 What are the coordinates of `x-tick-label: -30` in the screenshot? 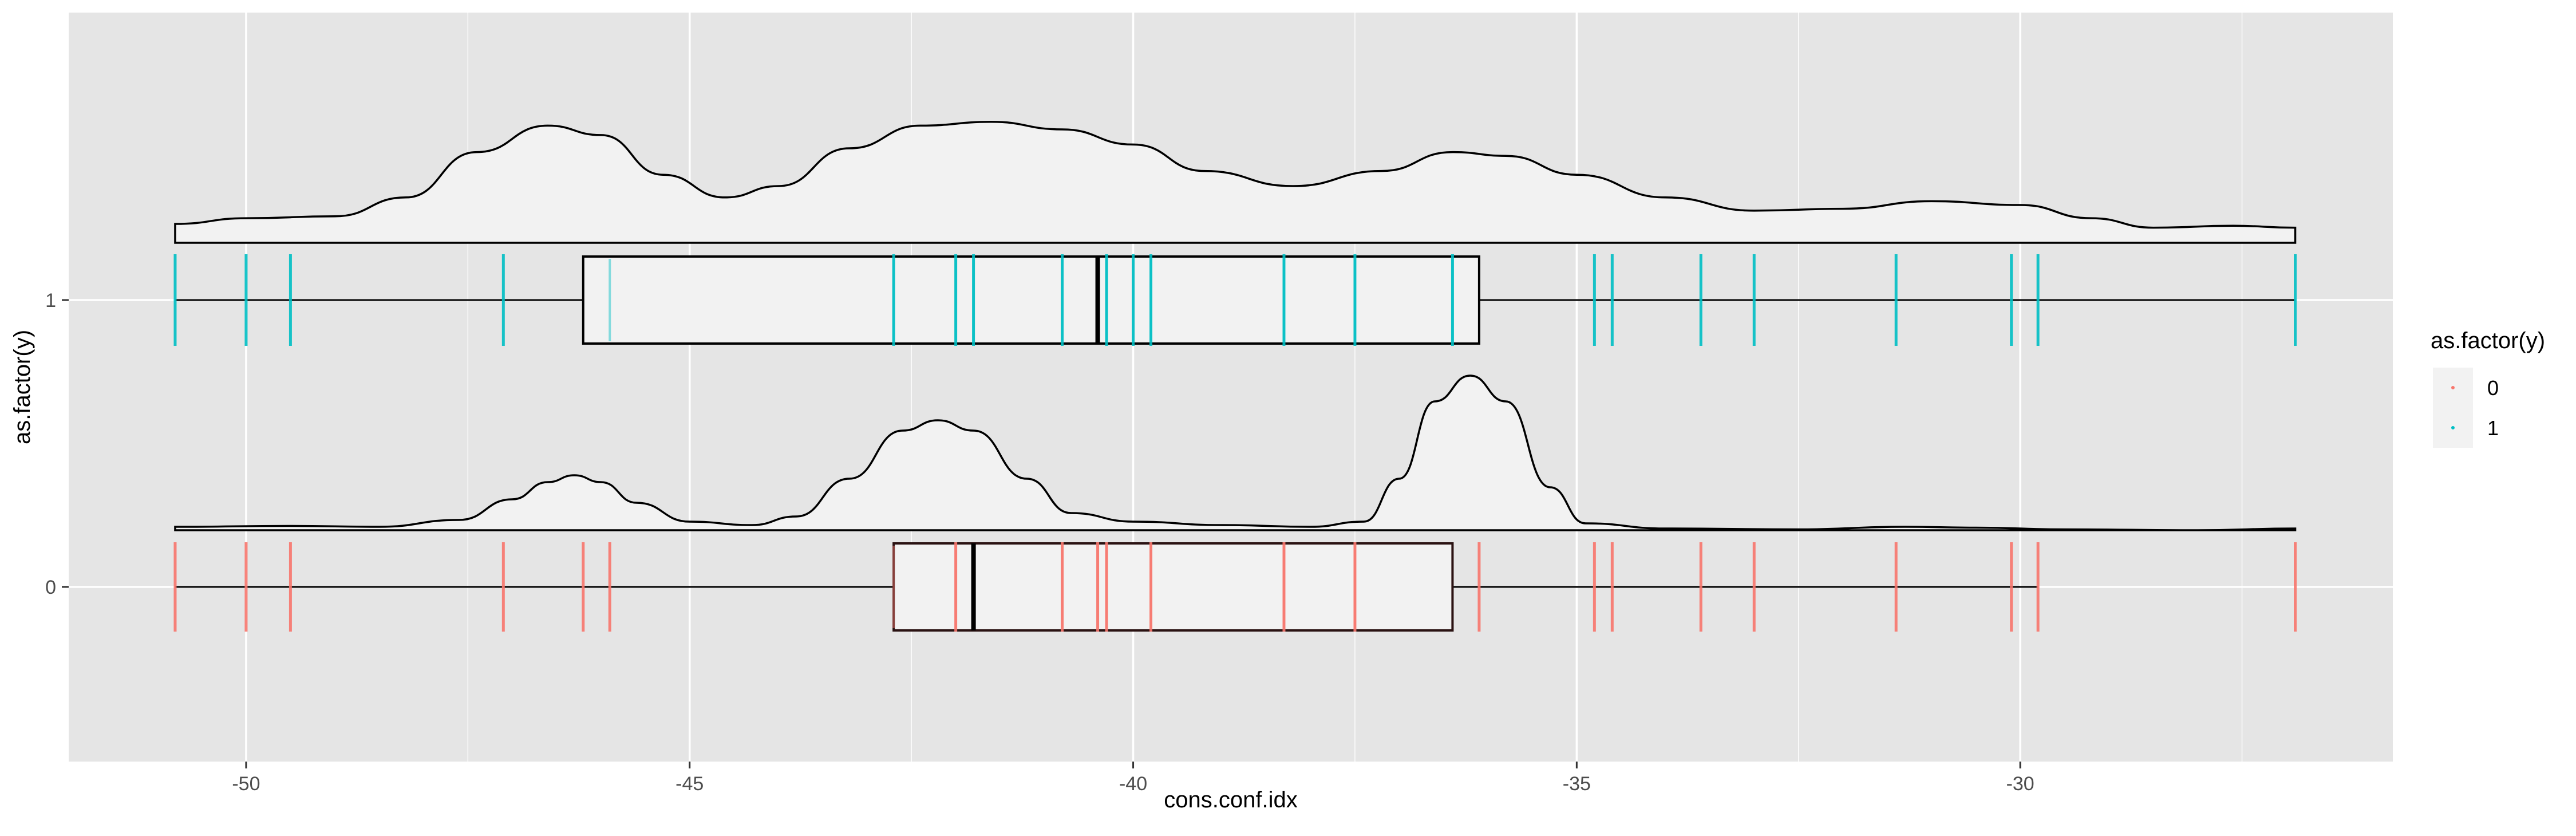 It's located at (2020, 784).